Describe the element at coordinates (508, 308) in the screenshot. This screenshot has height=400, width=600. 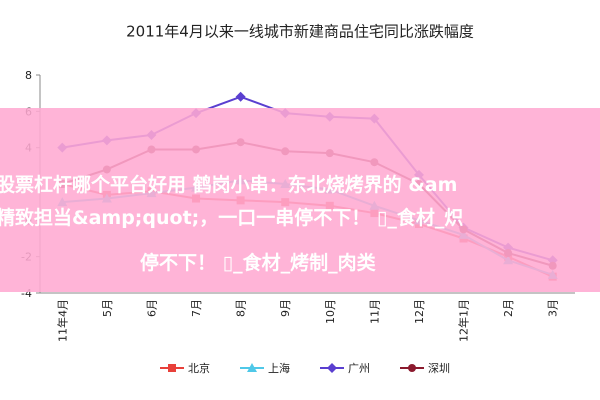
I see `x-tick-label: 2月` at that location.